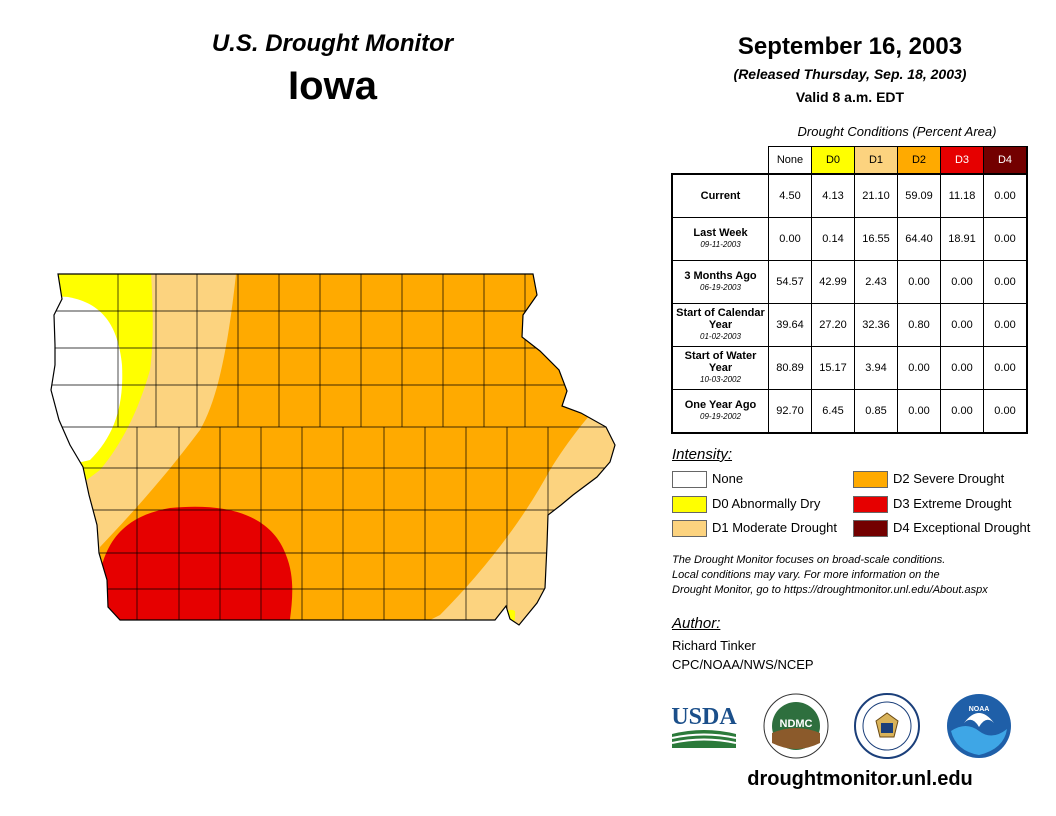 The height and width of the screenshot is (816, 1056). What do you see at coordinates (720, 411) in the screenshot?
I see `row-label: One Year Ago 09-19-2002` at bounding box center [720, 411].